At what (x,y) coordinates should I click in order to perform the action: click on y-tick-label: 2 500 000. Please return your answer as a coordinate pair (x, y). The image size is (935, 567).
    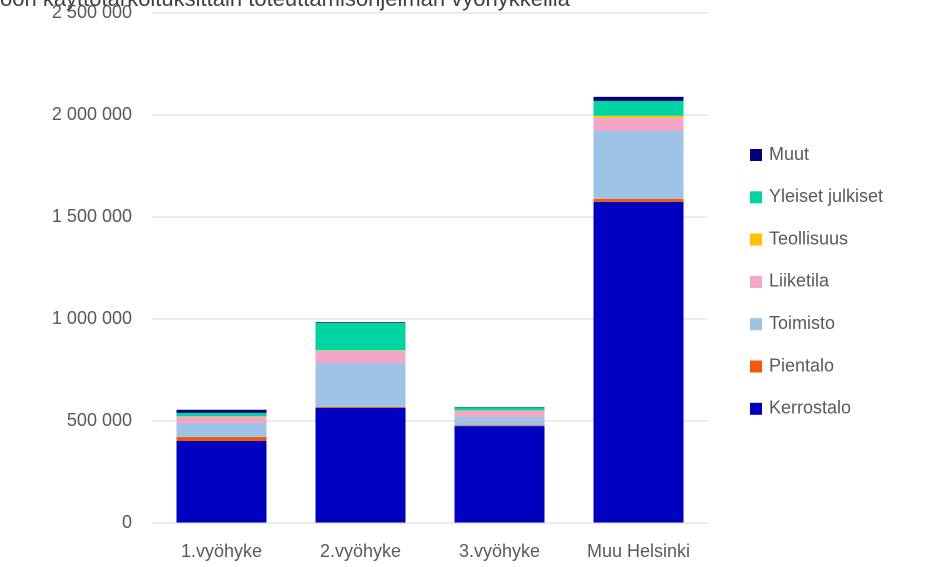
    Looking at the image, I should click on (92, 12).